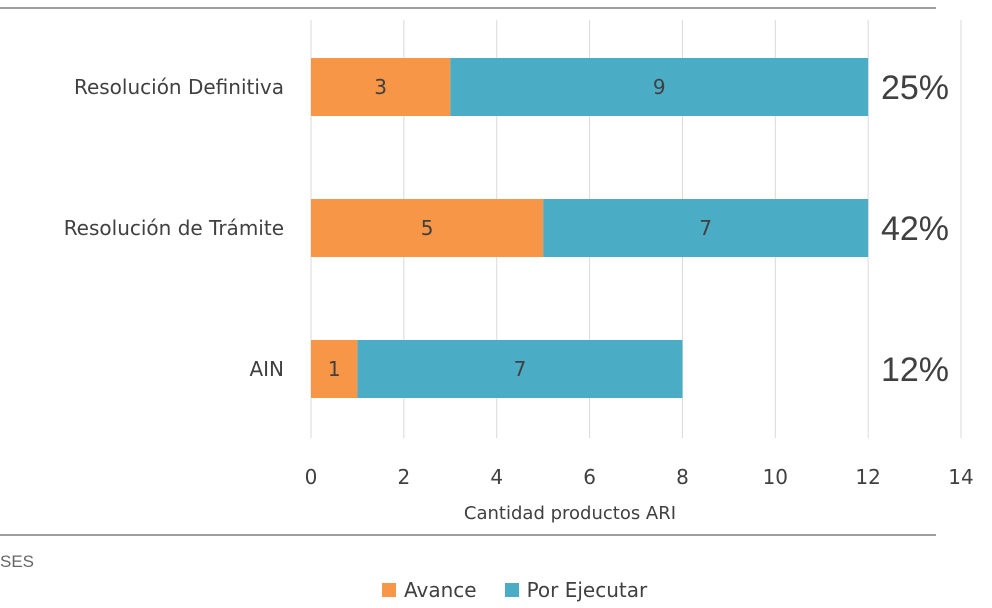  I want to click on x-tick-label: 4, so click(496, 477).